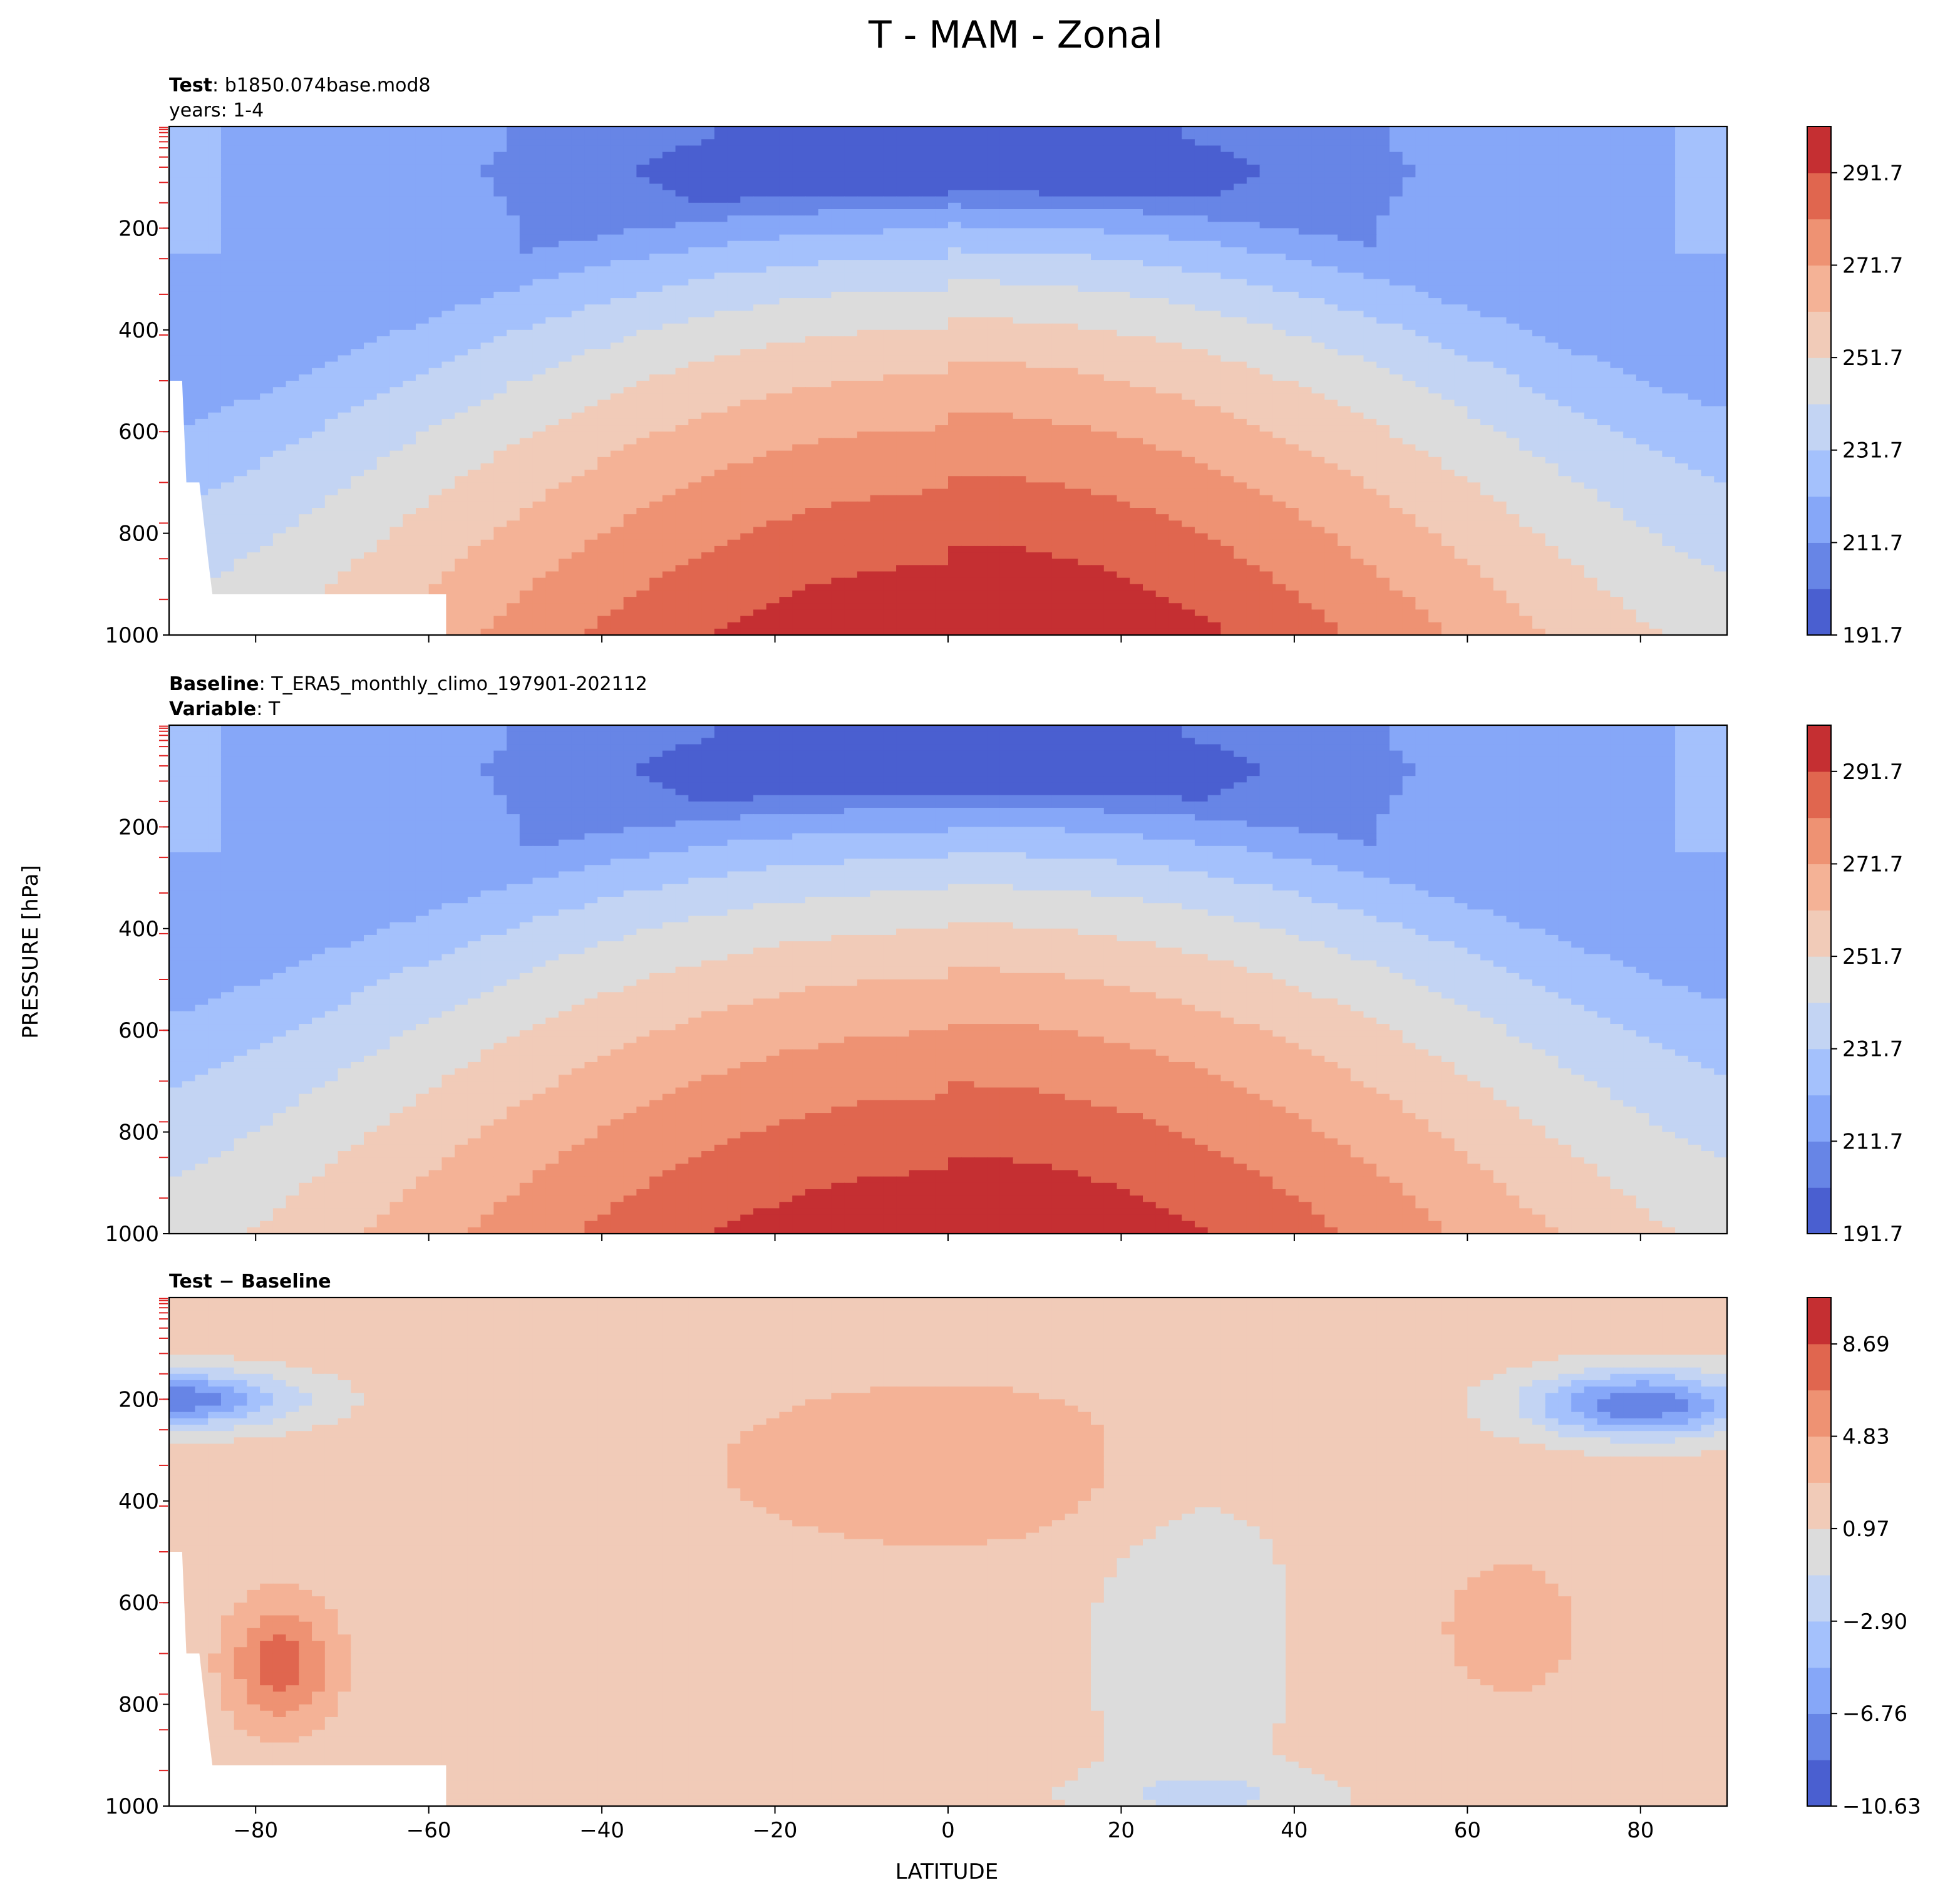 The image size is (1960, 1900). What do you see at coordinates (1874, 1621) in the screenshot?
I see `colorbar-tick-label: −2.90` at bounding box center [1874, 1621].